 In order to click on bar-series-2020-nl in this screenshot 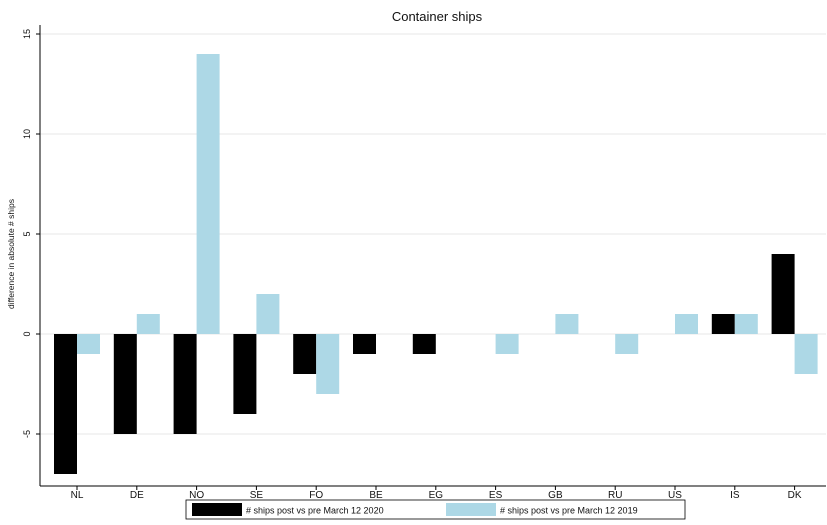, I will do `click(65, 404)`.